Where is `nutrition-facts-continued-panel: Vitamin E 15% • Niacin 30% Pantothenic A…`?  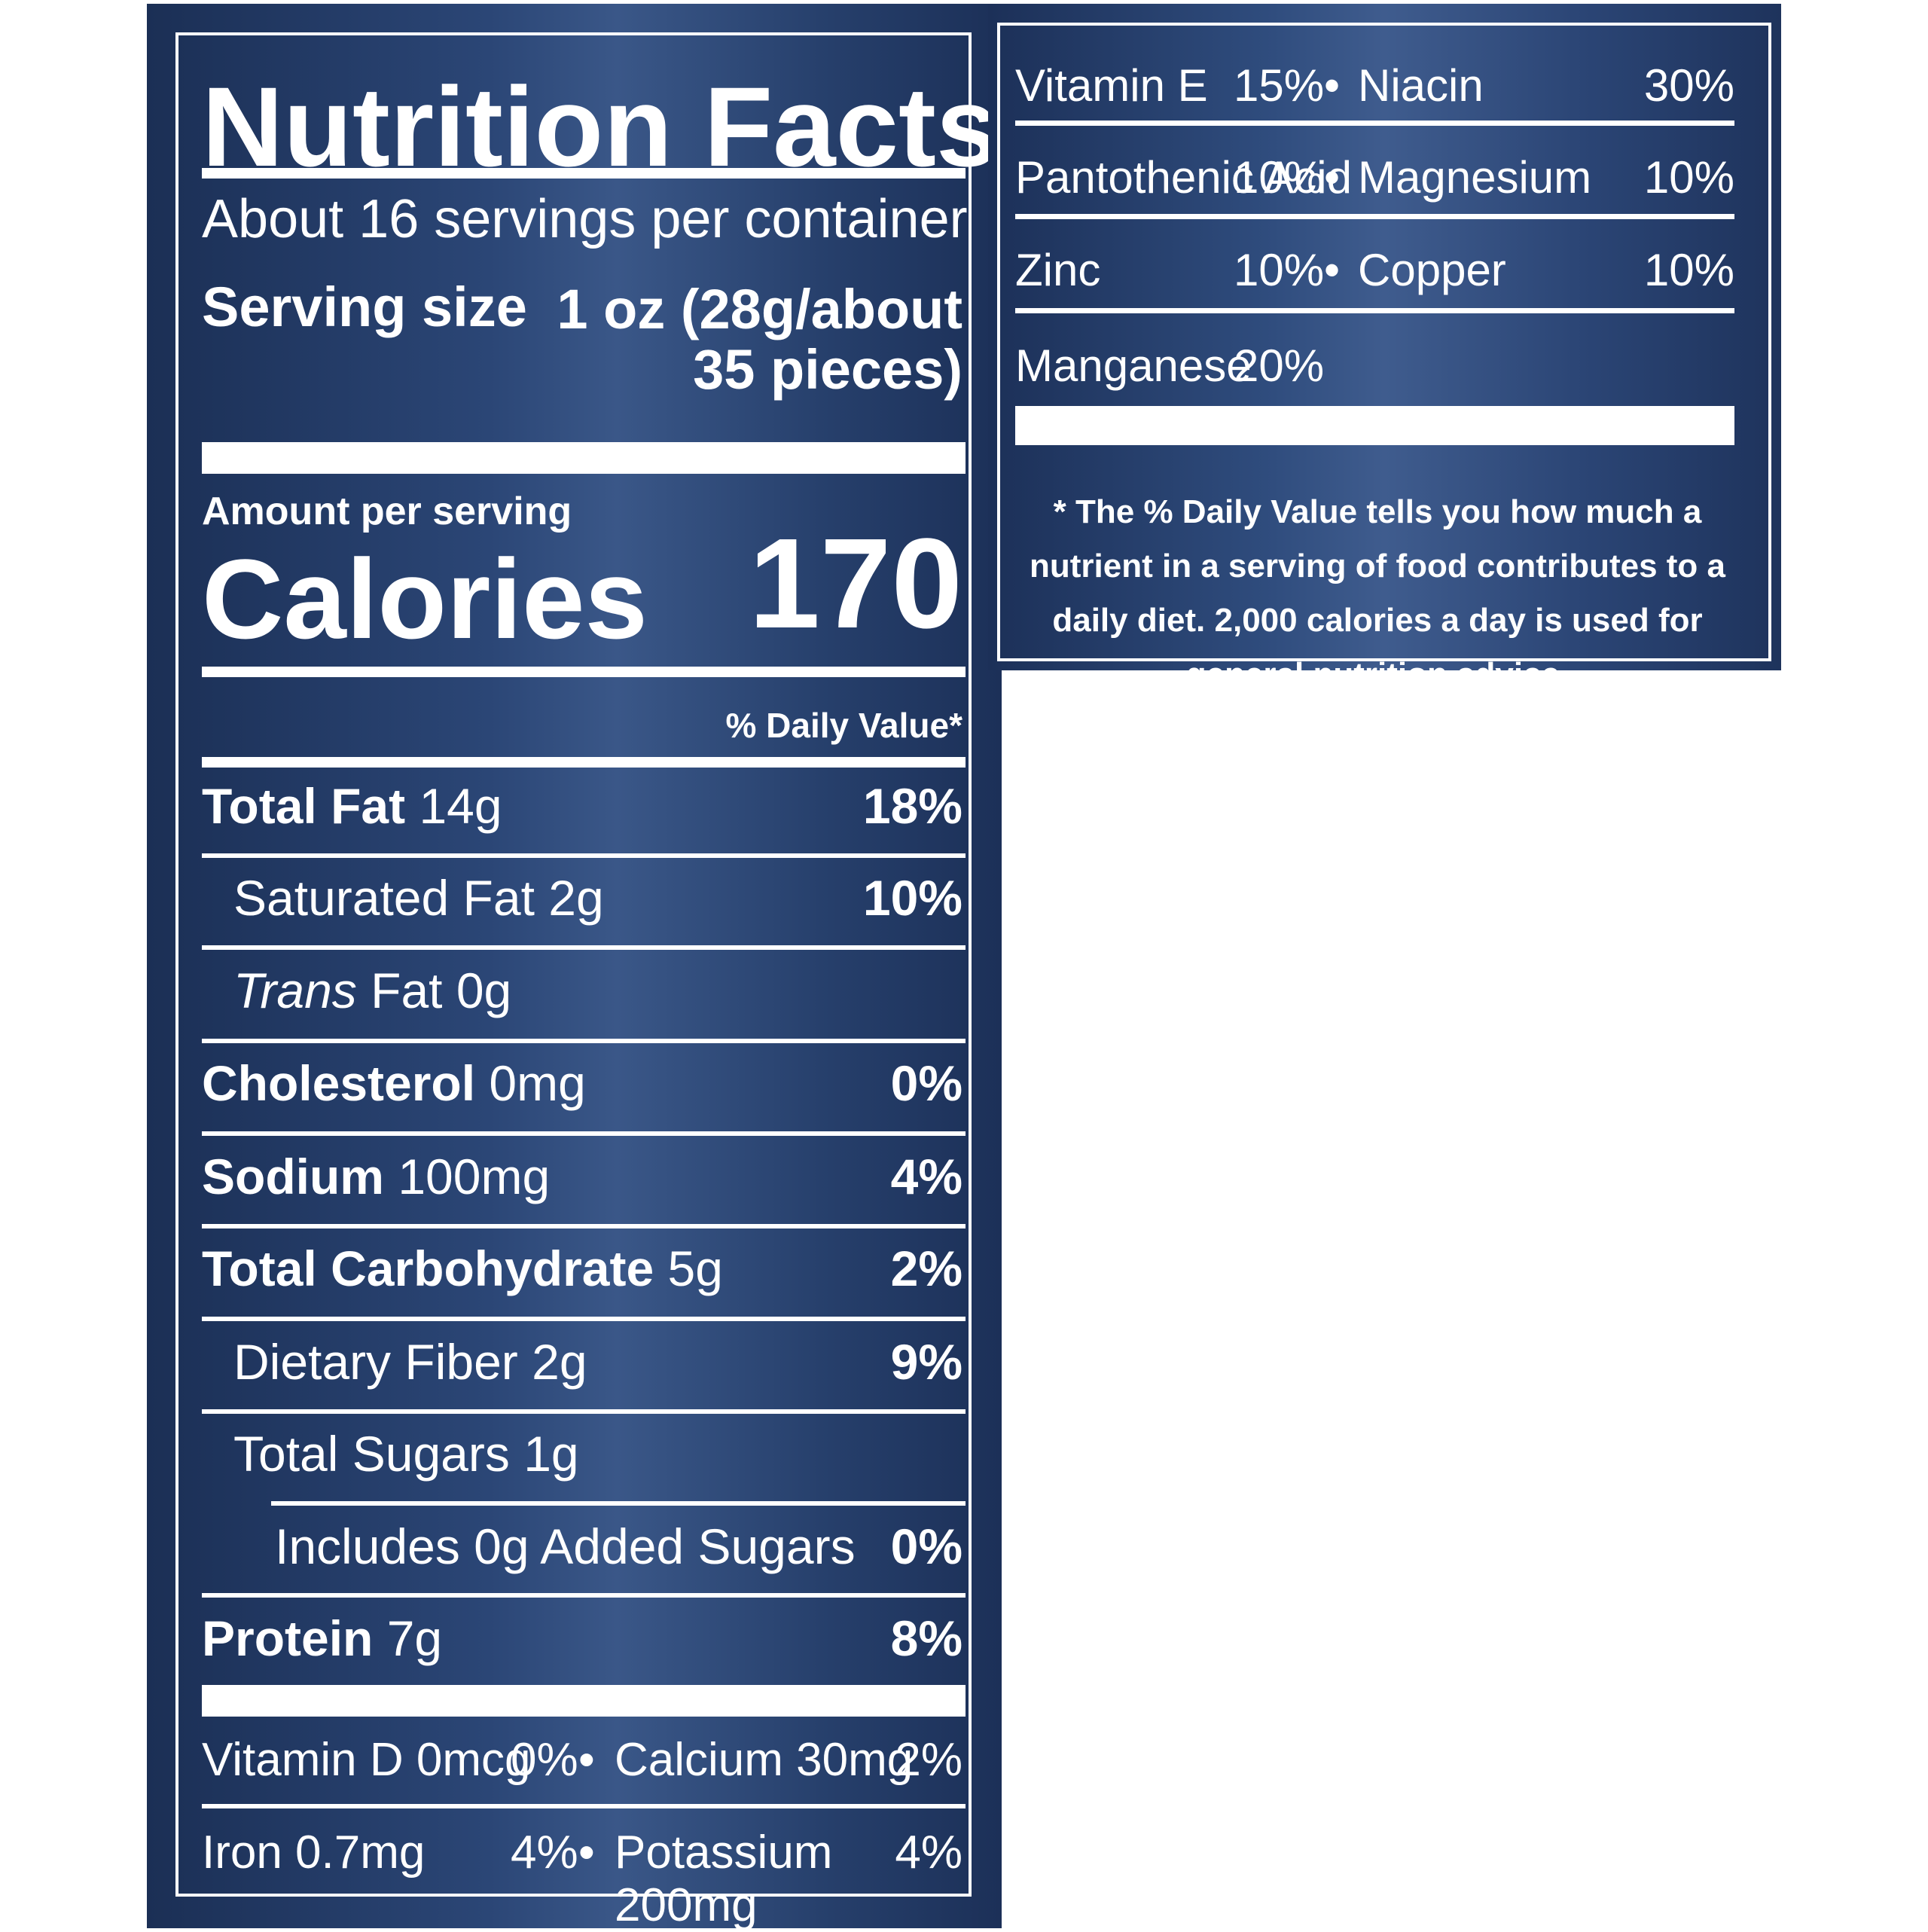
nutrition-facts-continued-panel: Vitamin E 15% • Niacin 30% Pantothenic A… is located at coordinates (1384, 349).